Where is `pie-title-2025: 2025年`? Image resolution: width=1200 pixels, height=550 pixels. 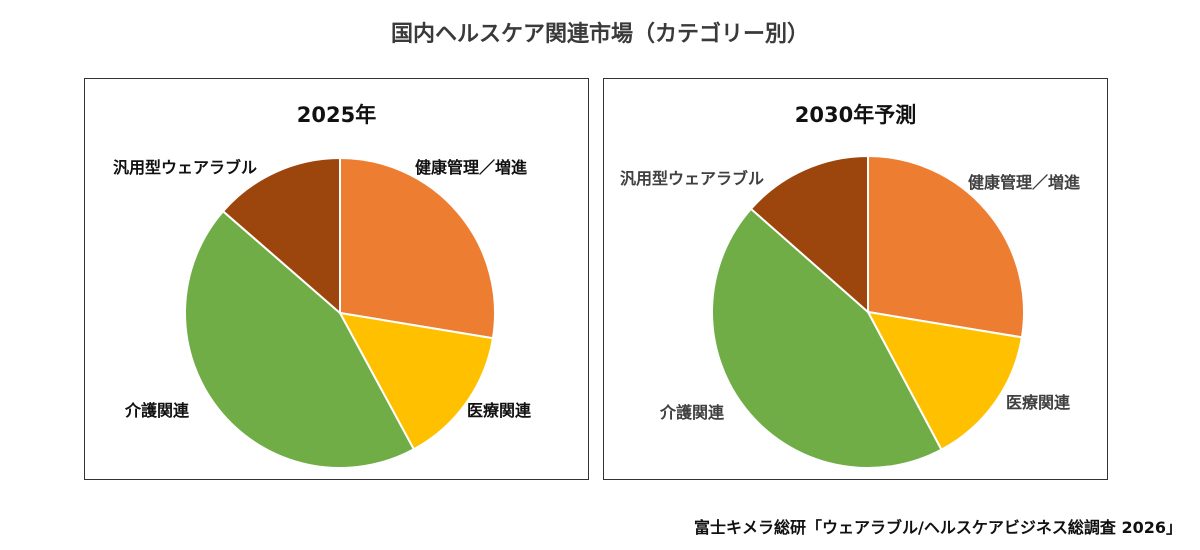 pie-title-2025: 2025年 is located at coordinates (336, 115).